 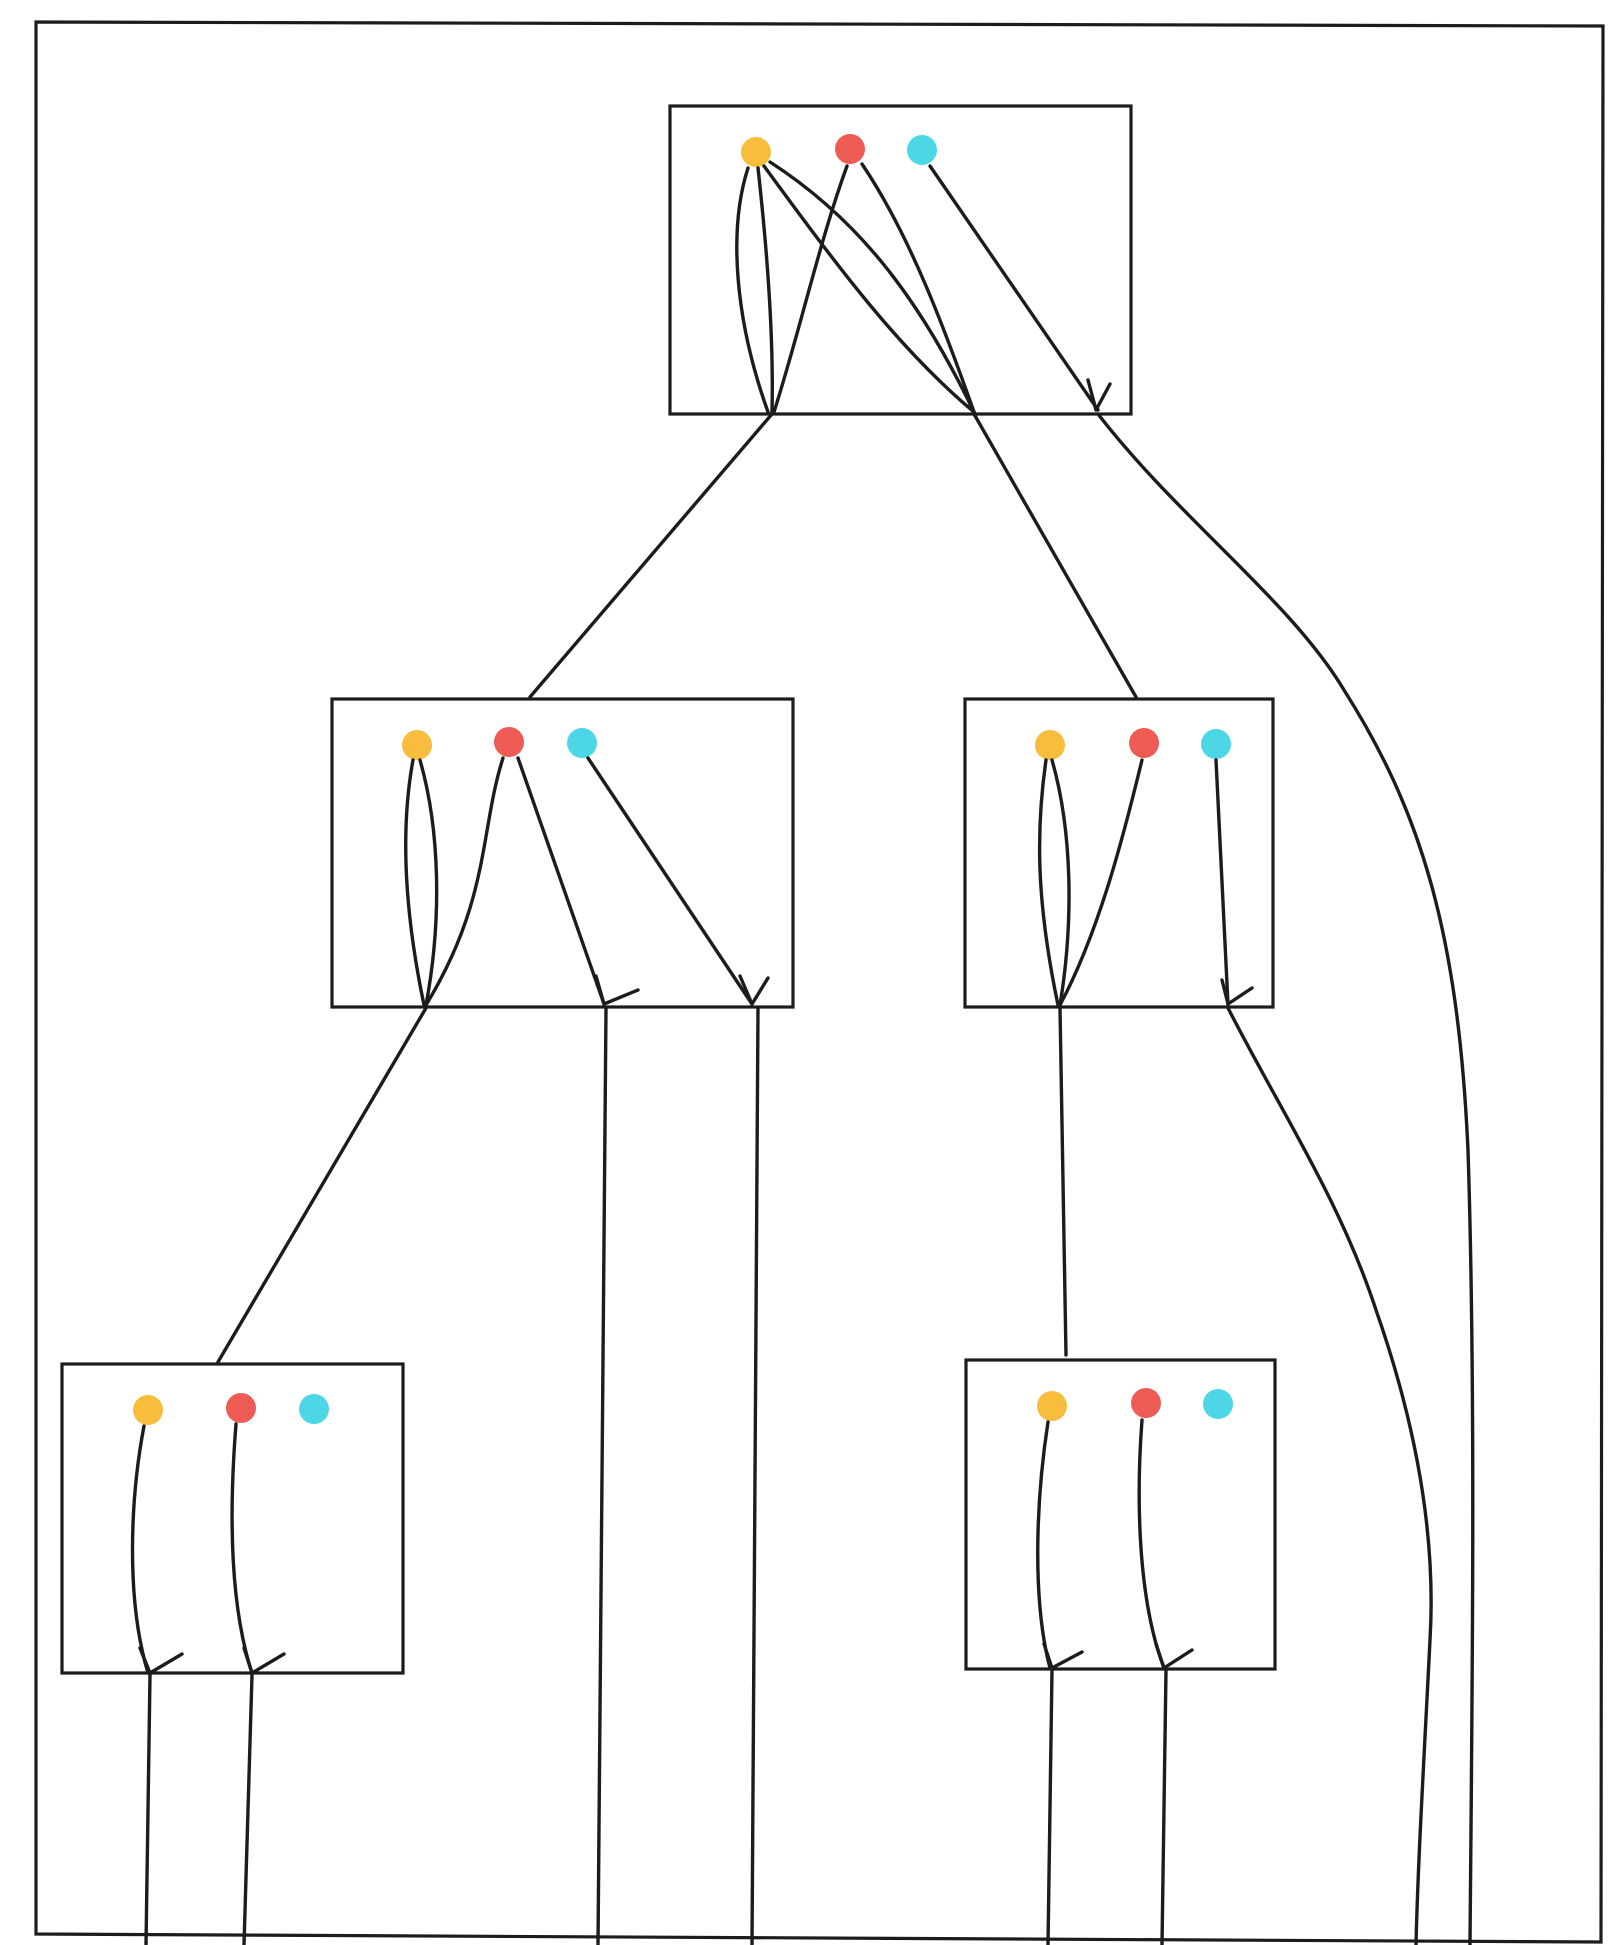 I want to click on link-root-to-middle-right, so click(x=1055, y=555).